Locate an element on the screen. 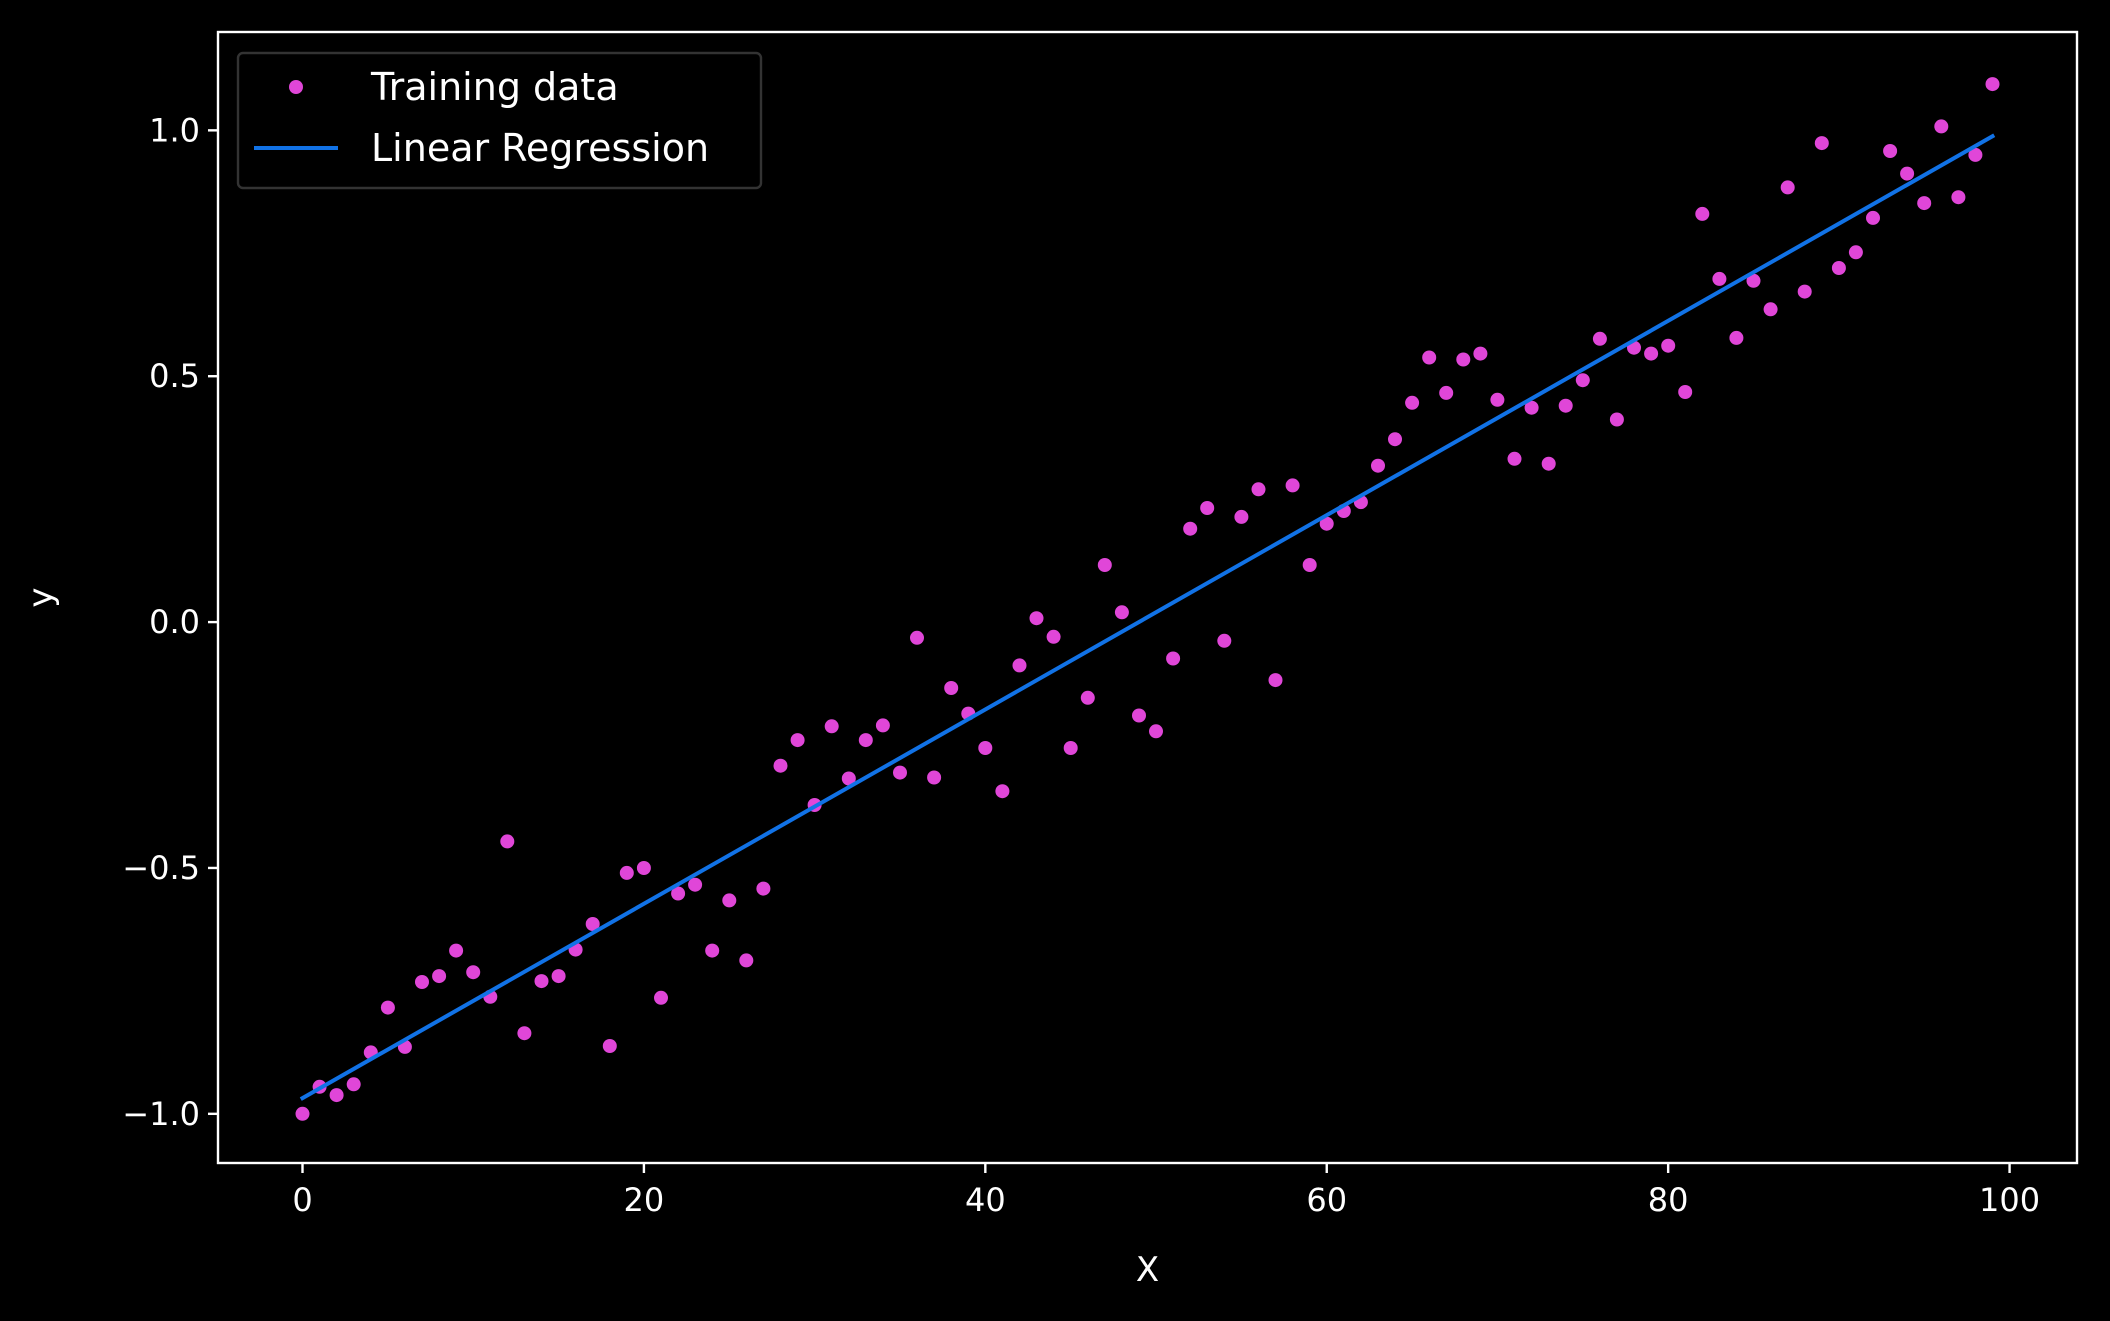 This screenshot has height=1321, width=2110. y-tick-label: −0.5 is located at coordinates (161, 868).